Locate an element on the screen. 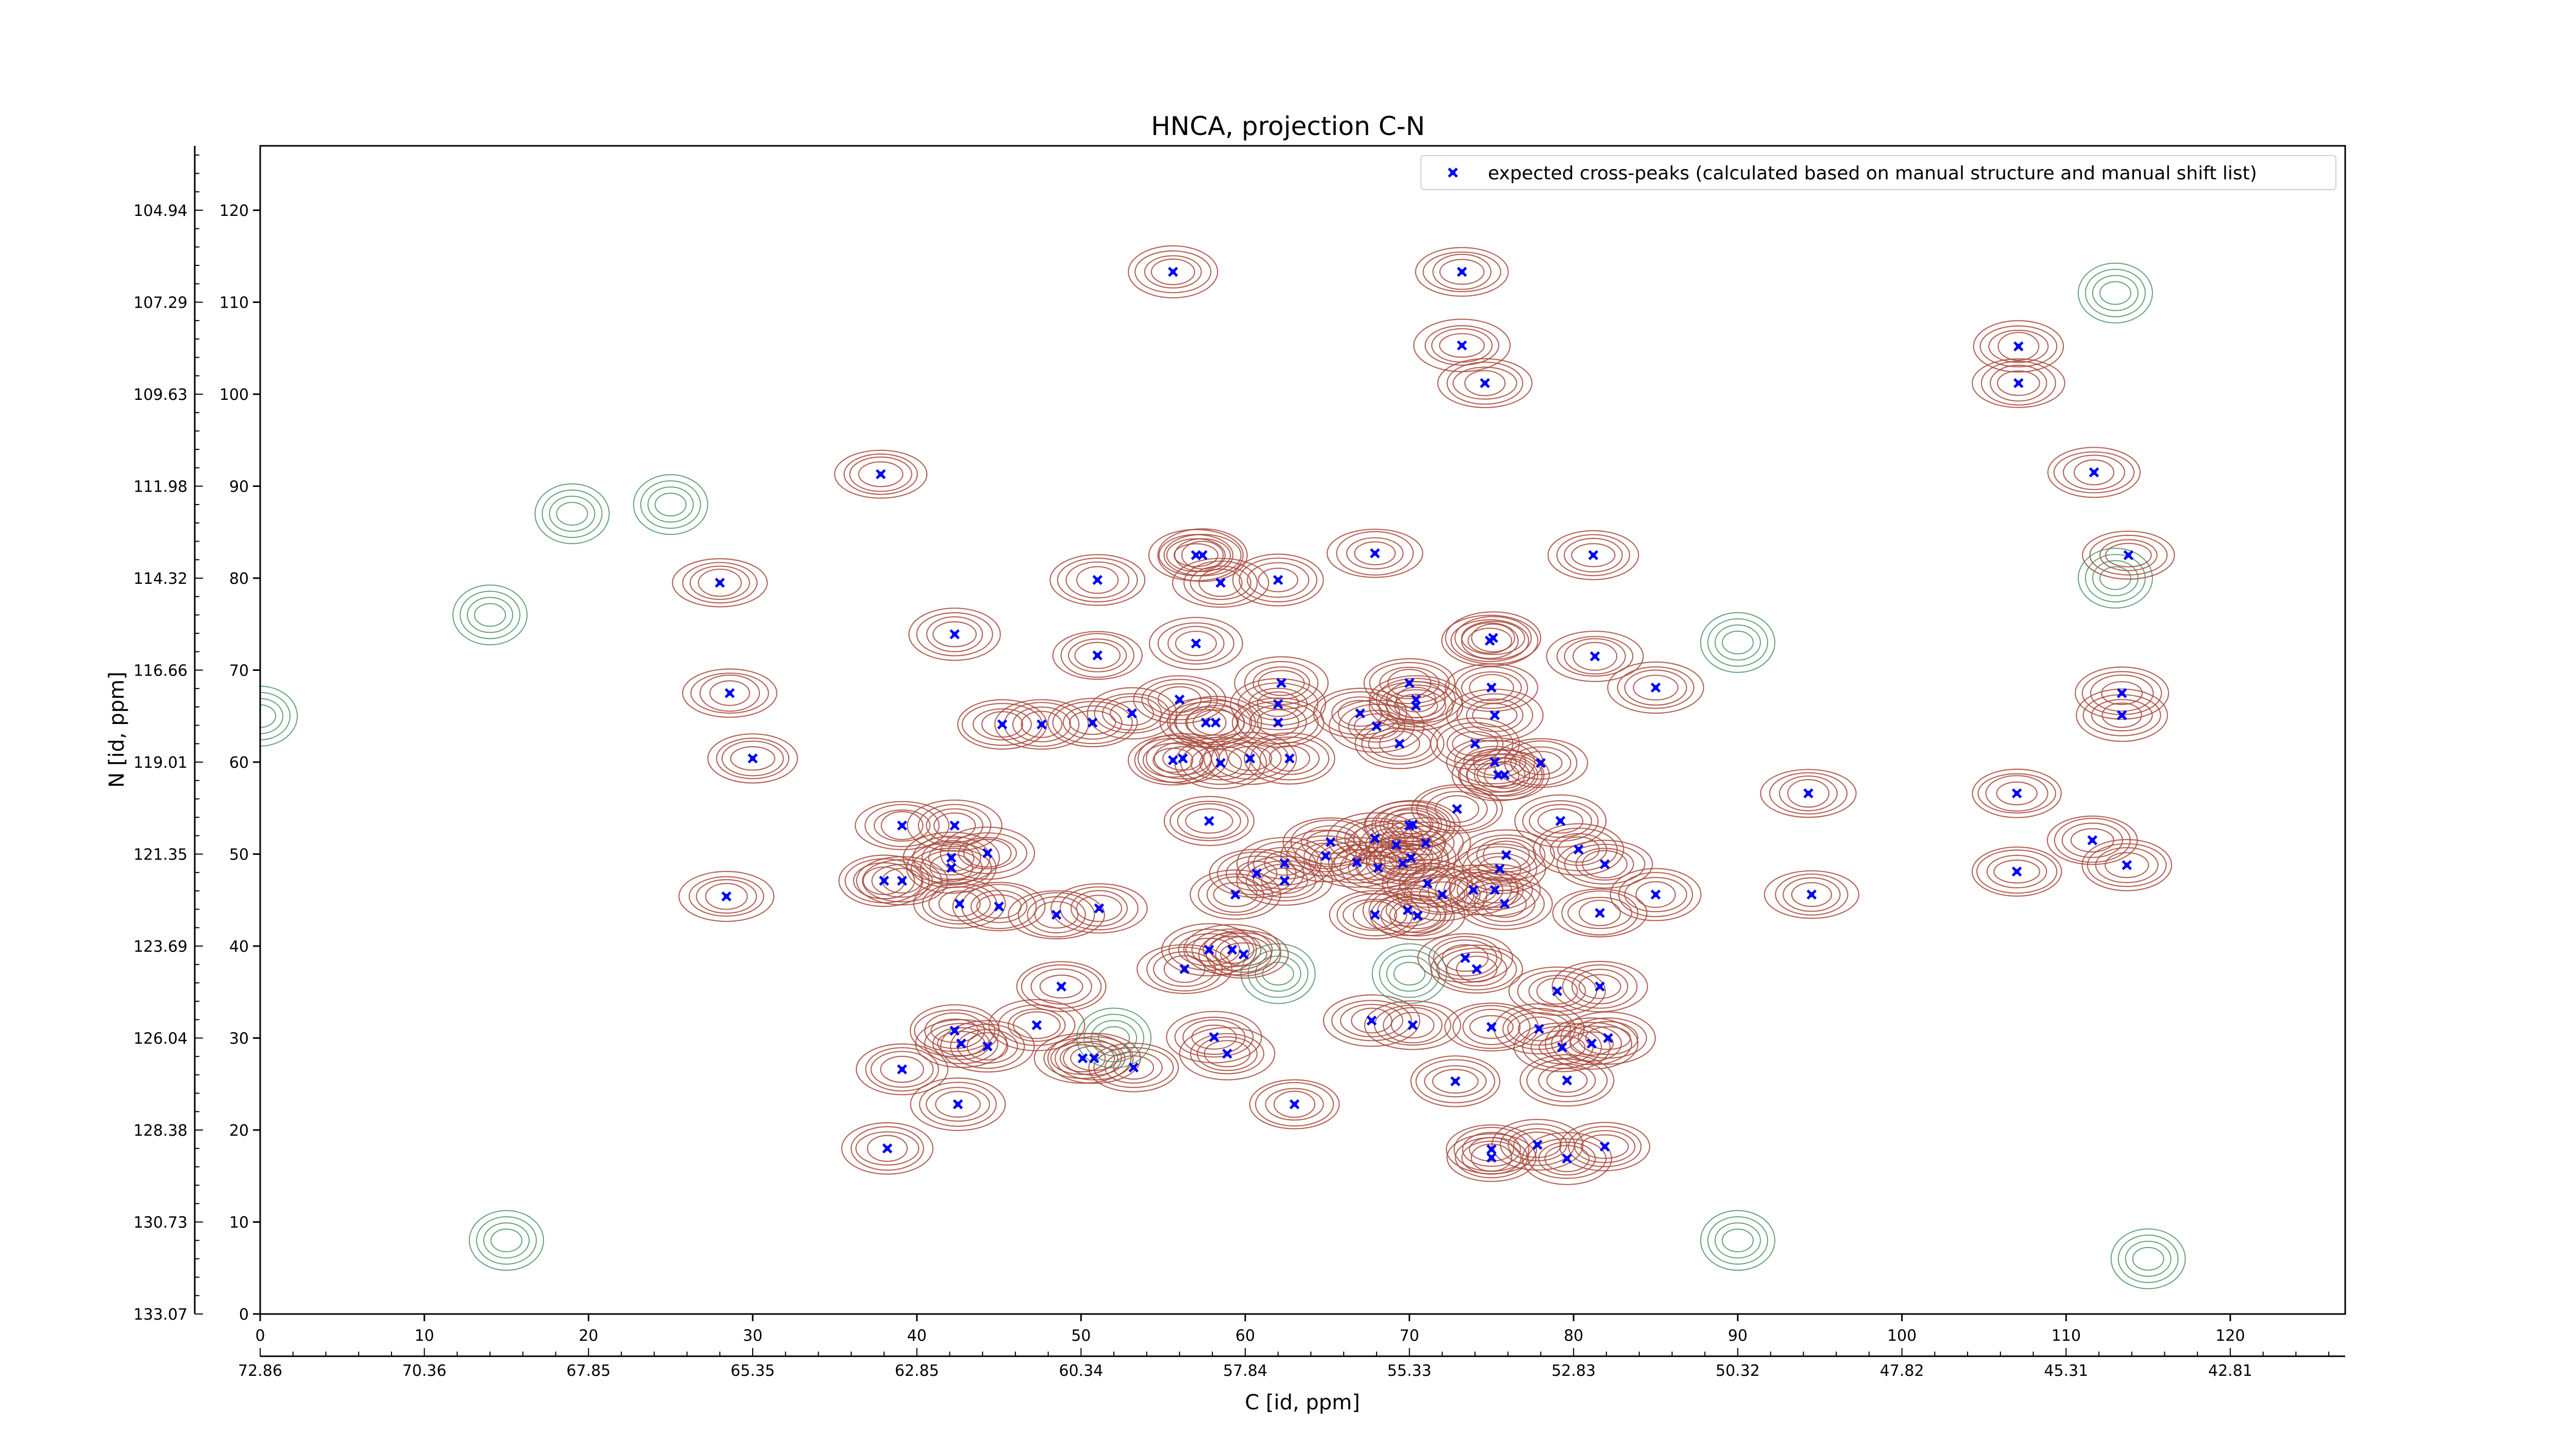 The width and height of the screenshot is (2576, 1449). y-ppm-tick-label: 126.04 is located at coordinates (160, 1039).